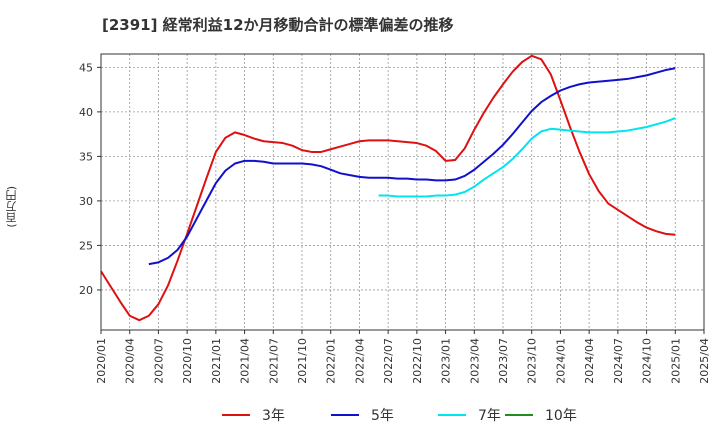 The width and height of the screenshot is (720, 440). What do you see at coordinates (86, 201) in the screenshot?
I see `y-tick-label: 30` at bounding box center [86, 201].